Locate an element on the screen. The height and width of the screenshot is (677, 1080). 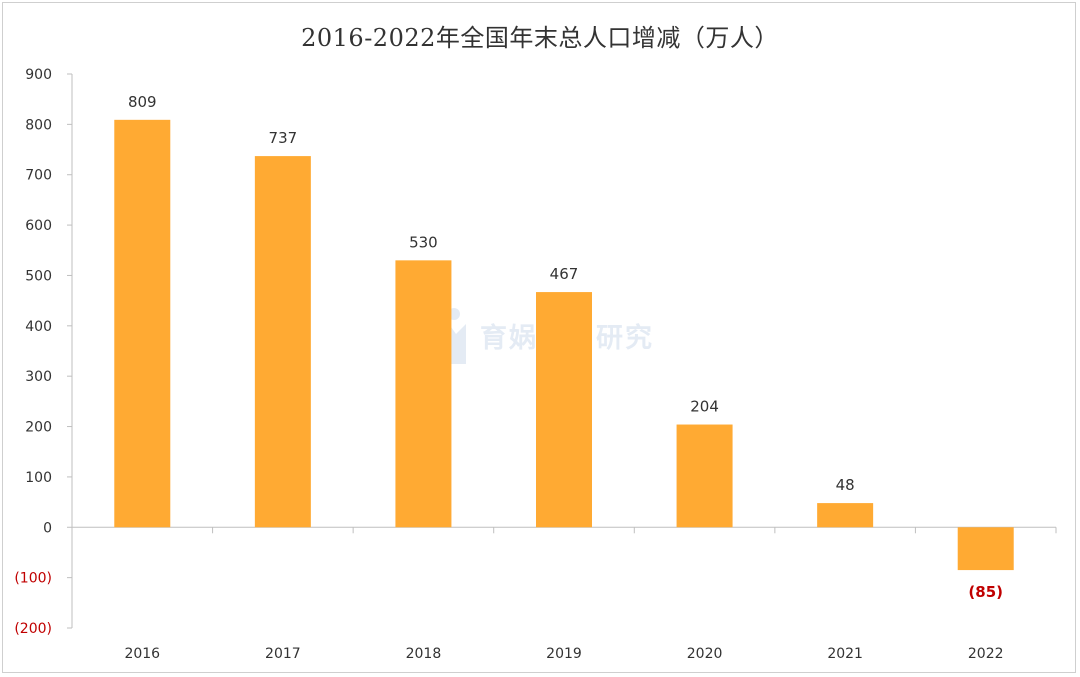
y-tick-label: 300 is located at coordinates (38, 377).